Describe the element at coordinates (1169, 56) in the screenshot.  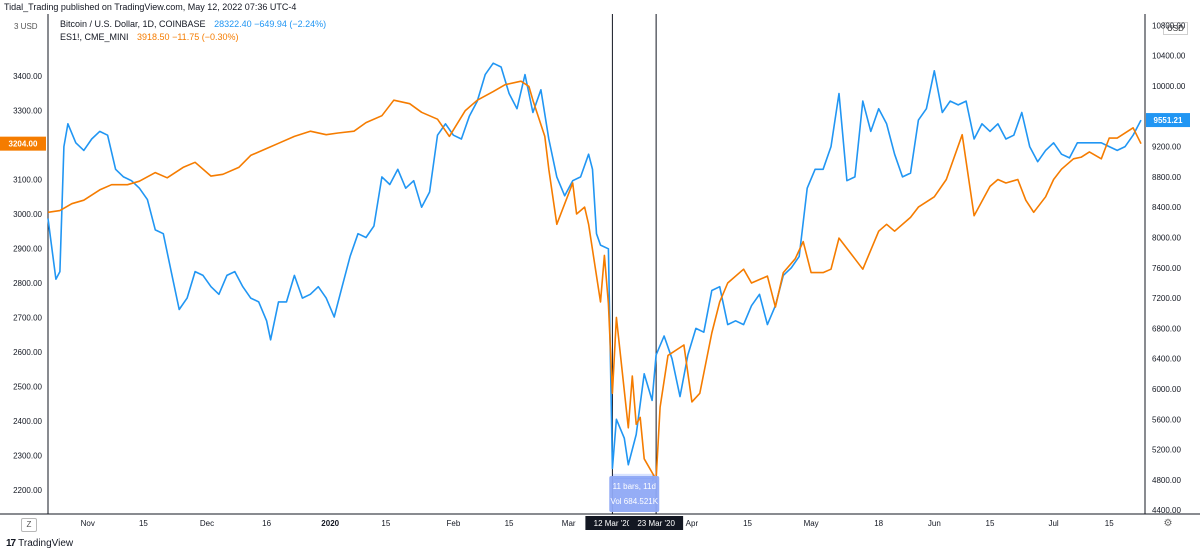
I see `right-y-tick-label: 10400.00` at that location.